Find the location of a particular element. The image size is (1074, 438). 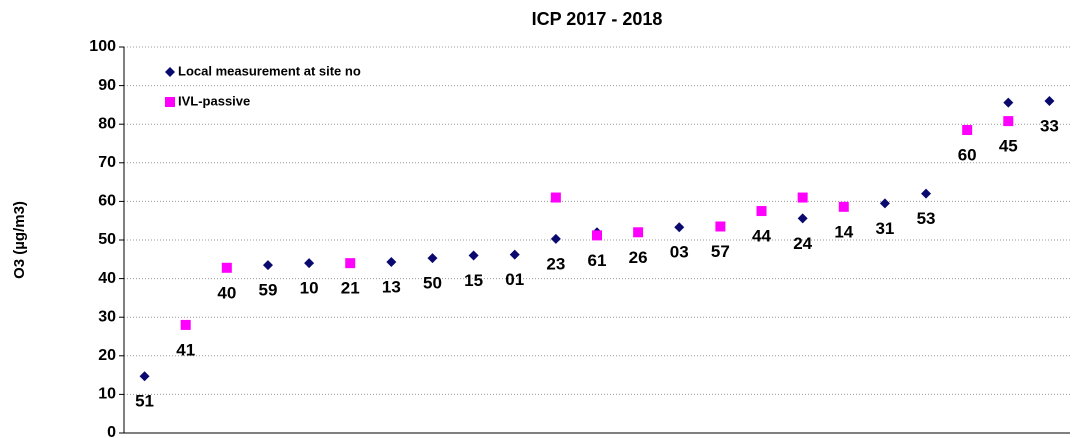

point-label: 26 is located at coordinates (638, 257).